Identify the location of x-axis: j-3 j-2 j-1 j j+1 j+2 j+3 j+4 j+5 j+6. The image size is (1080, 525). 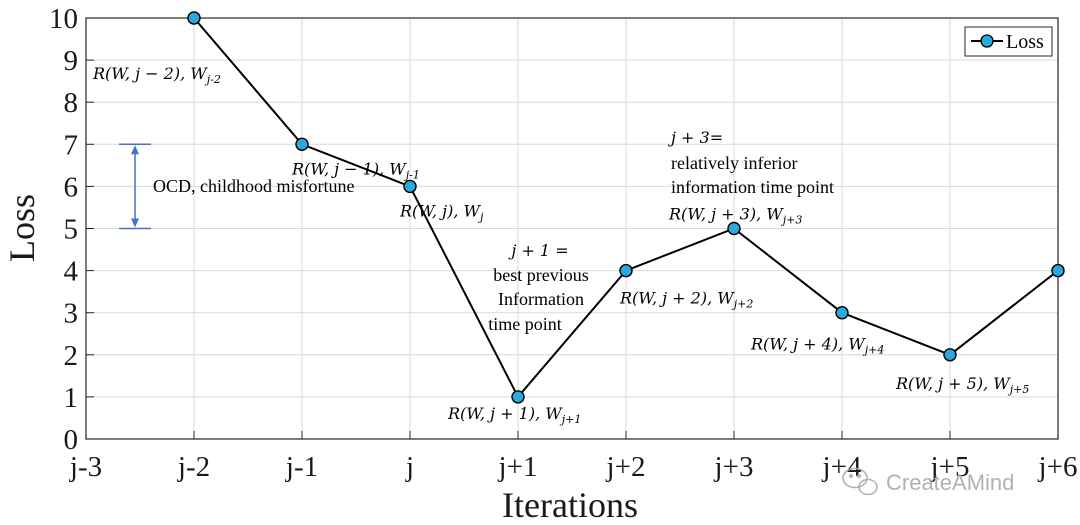
(573, 457).